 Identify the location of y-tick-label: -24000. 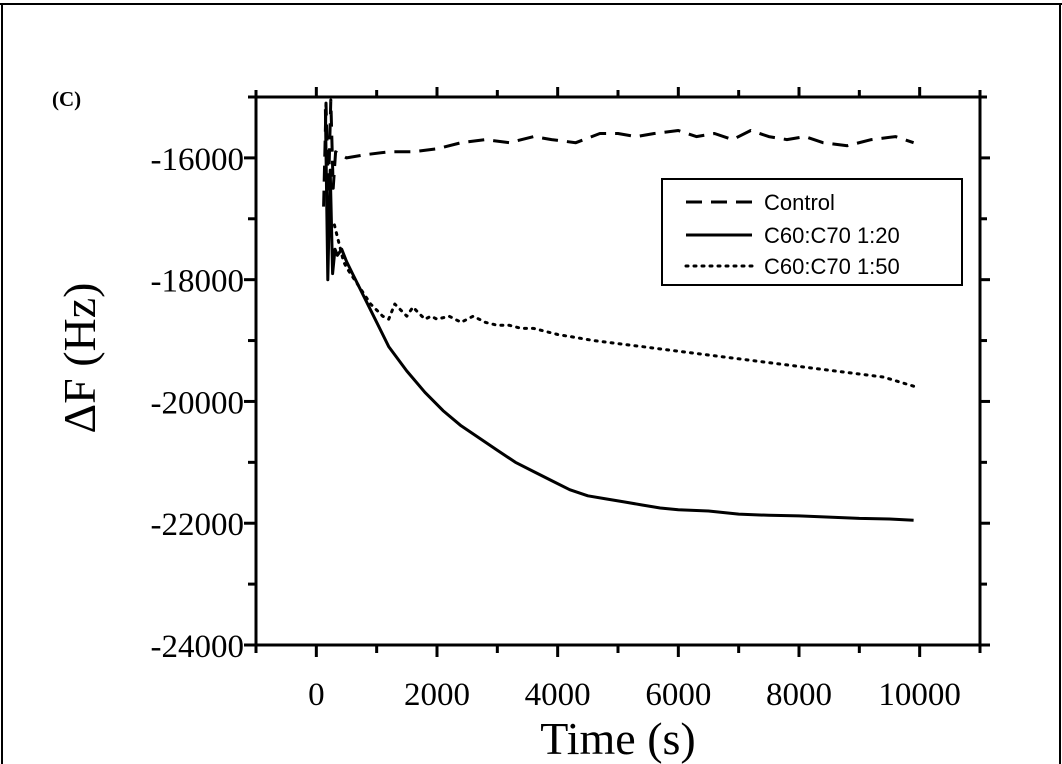
(198, 647).